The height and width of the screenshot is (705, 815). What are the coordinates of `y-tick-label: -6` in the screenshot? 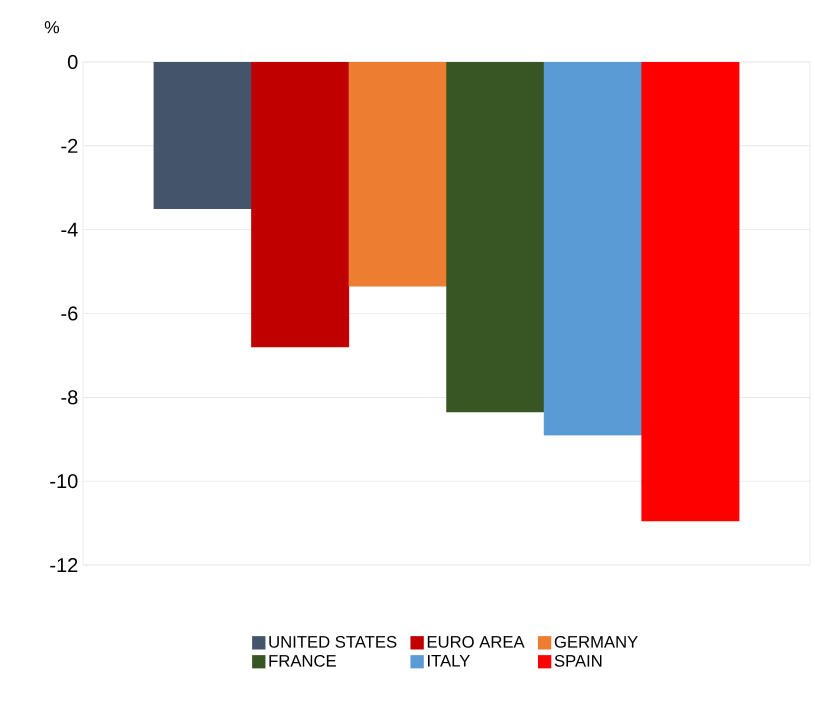 It's located at (69, 313).